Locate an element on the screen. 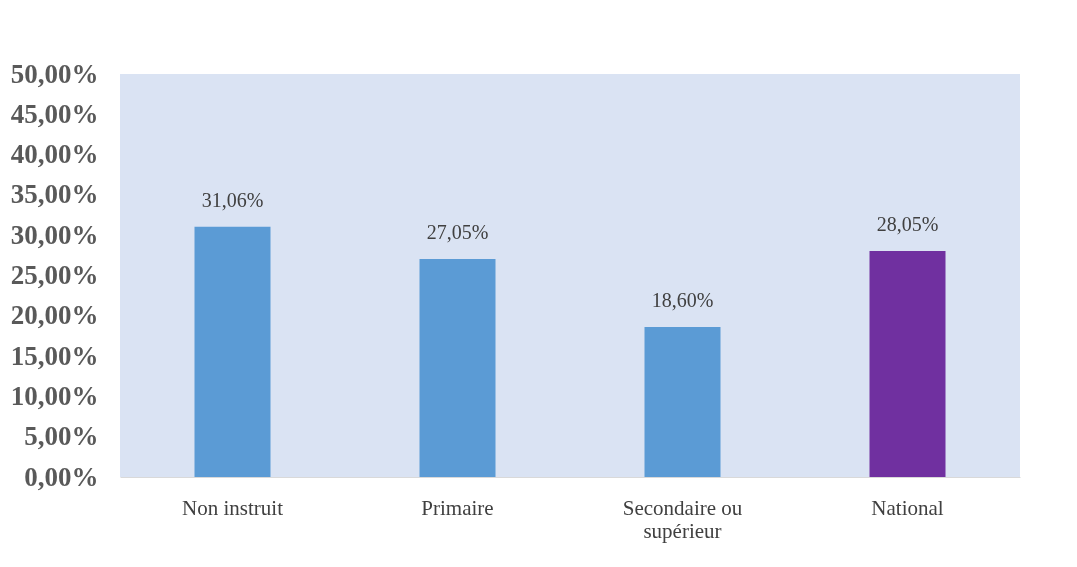 This screenshot has height=567, width=1077. y-tick-label: 50,00% is located at coordinates (54, 73).